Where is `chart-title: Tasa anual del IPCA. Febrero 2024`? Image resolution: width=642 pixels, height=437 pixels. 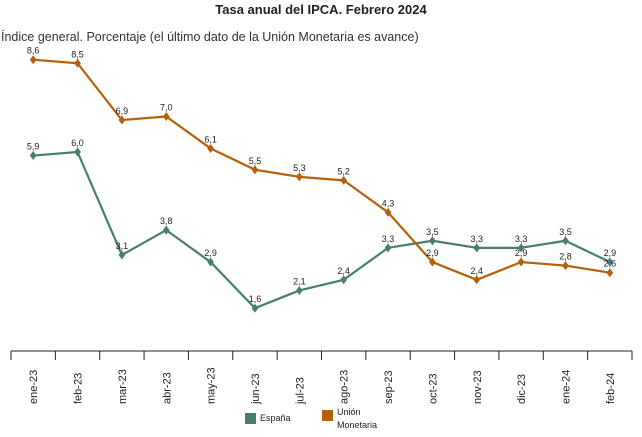 chart-title: Tasa anual del IPCA. Febrero 2024 is located at coordinates (321, 9).